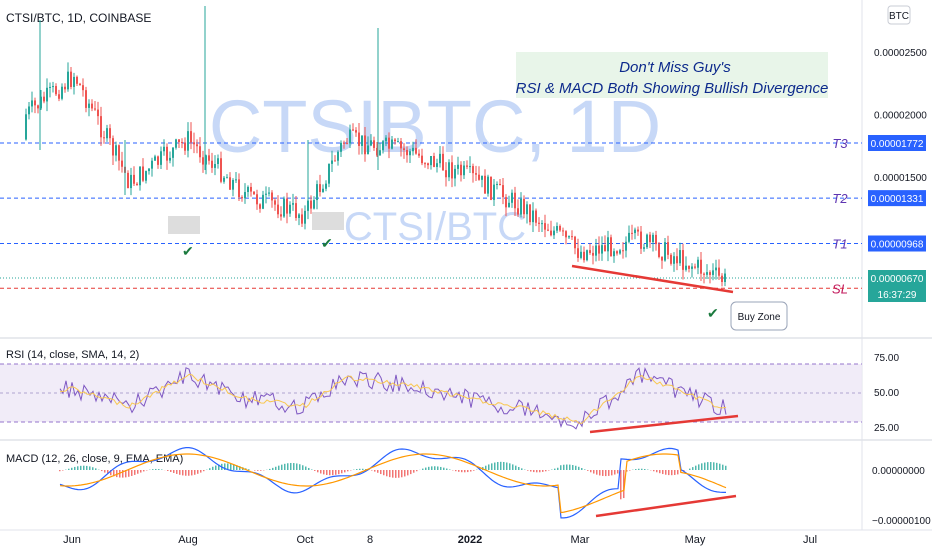 The height and width of the screenshot is (550, 932). I want to click on check-icon-3: ✔, so click(713, 313).